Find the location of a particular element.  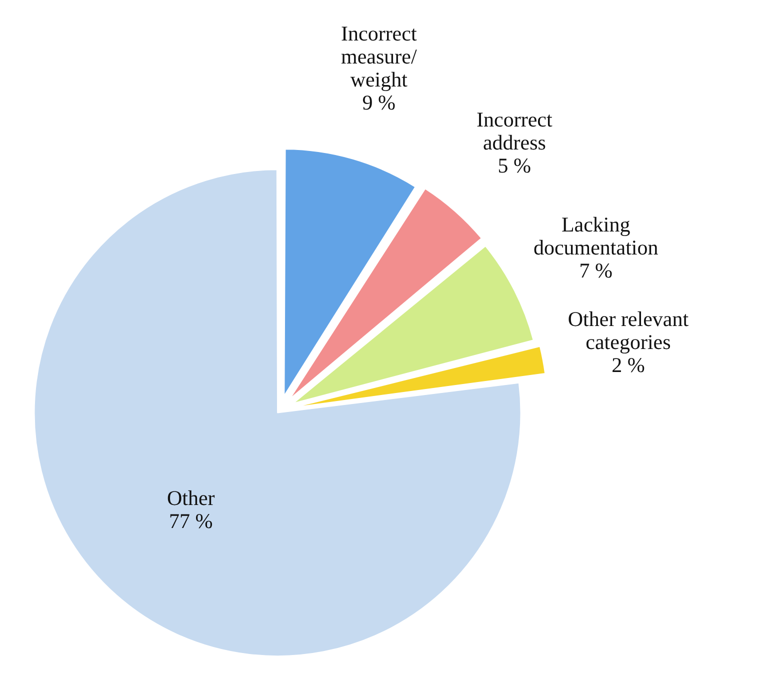

slice-label: Other relevant categories is located at coordinates (628, 330).